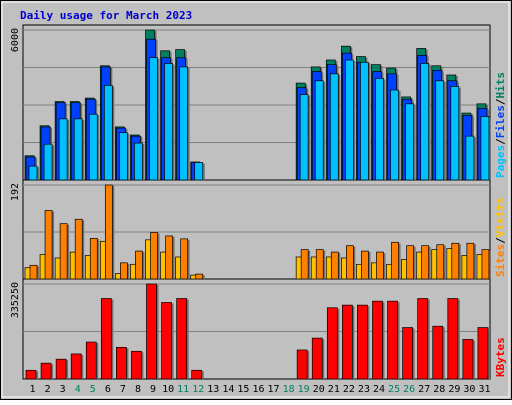  Describe the element at coordinates (289, 389) in the screenshot. I see `x-tick-label-day-18: 18` at that location.